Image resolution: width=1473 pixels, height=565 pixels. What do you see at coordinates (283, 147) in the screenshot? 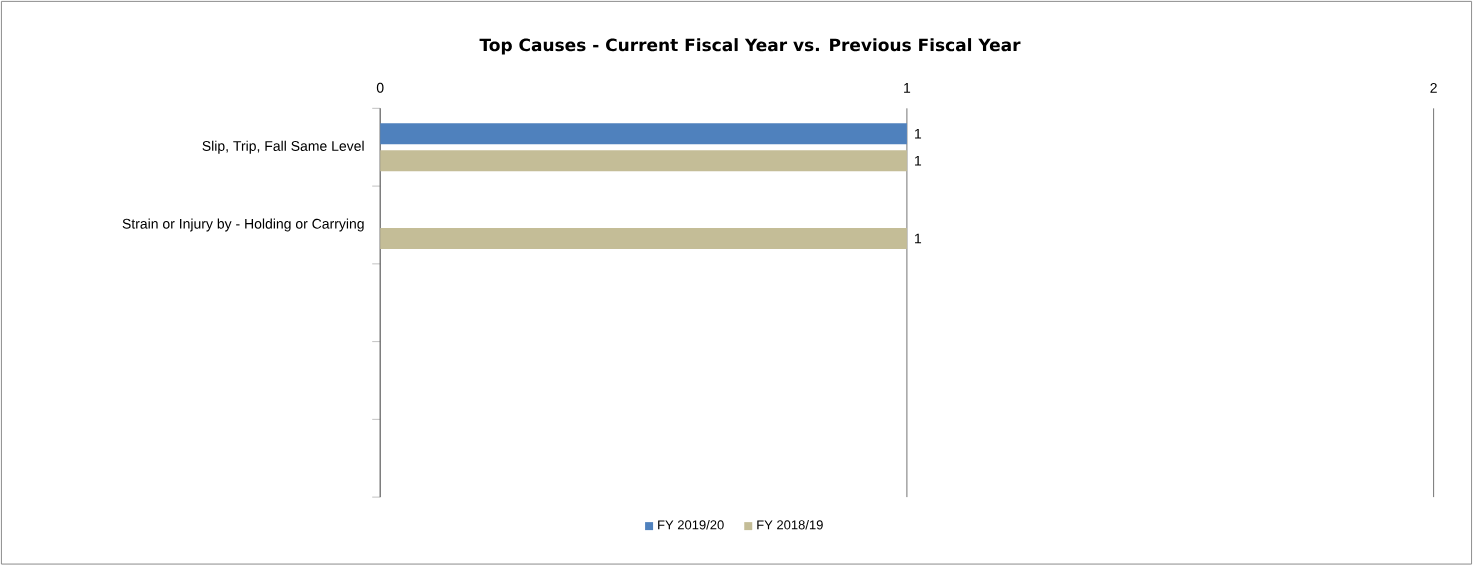
I see `y-tick-label: Slip, Trip, Fall Same Level` at bounding box center [283, 147].